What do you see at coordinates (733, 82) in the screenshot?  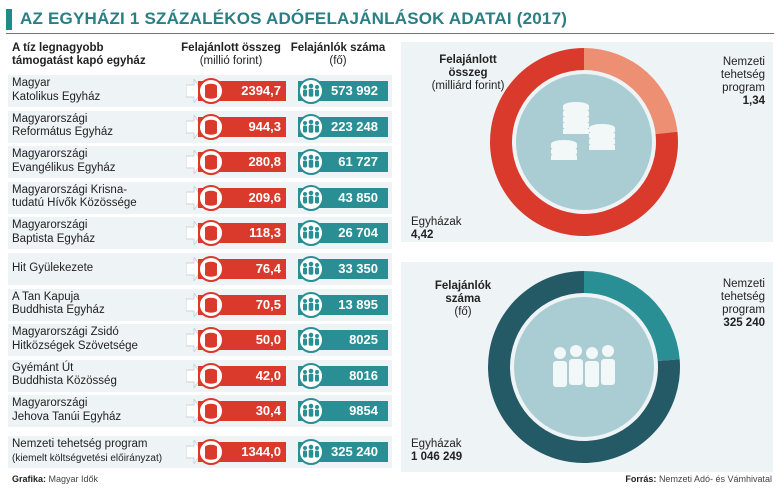 I see `amount-slice-label-program: Nemzeti tehetség program 1,34` at bounding box center [733, 82].